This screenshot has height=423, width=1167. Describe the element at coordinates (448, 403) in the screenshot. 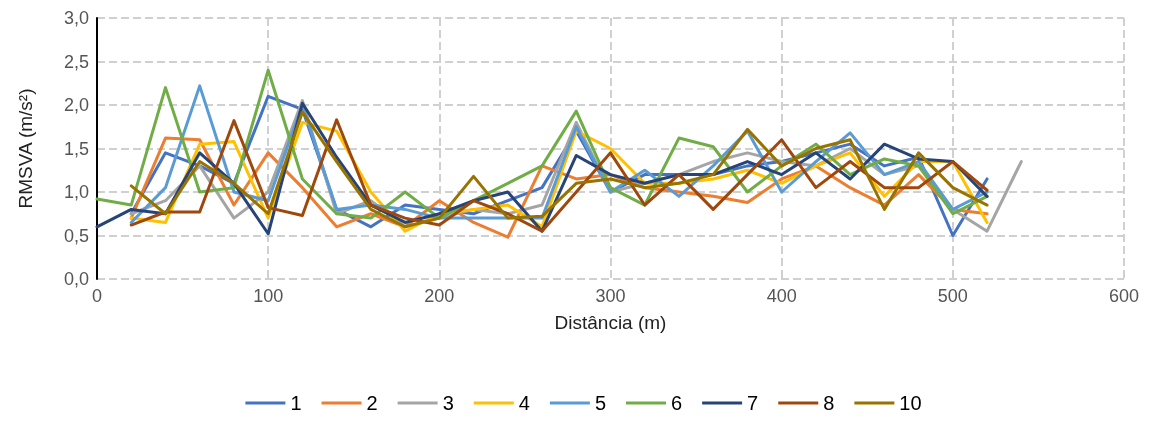

I see `legend-label: 3` at that location.